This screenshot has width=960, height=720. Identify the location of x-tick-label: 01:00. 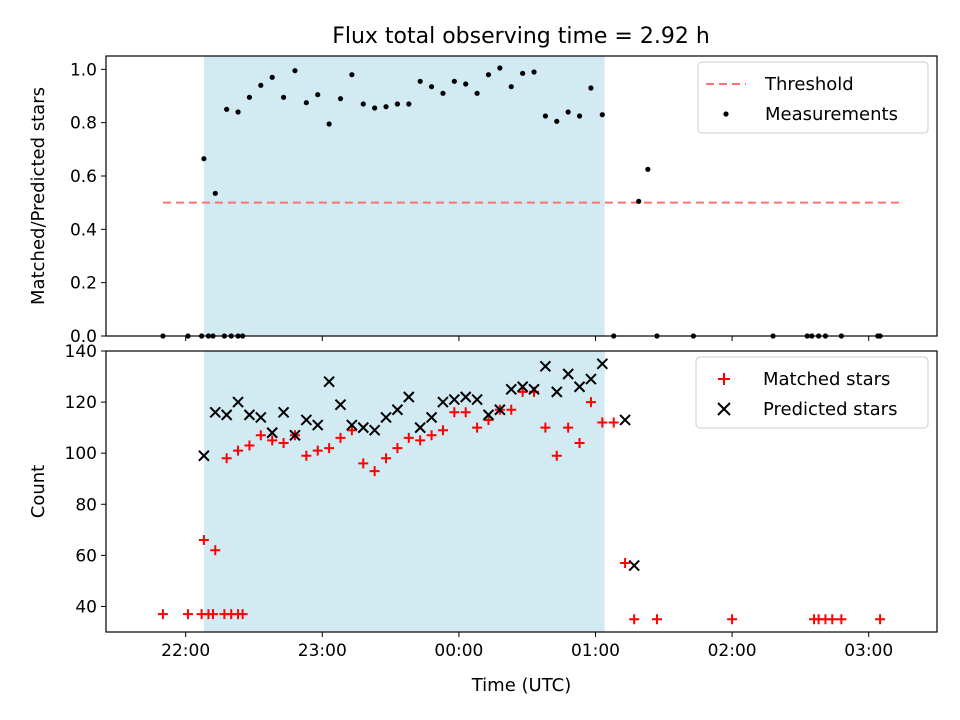
(595, 651).